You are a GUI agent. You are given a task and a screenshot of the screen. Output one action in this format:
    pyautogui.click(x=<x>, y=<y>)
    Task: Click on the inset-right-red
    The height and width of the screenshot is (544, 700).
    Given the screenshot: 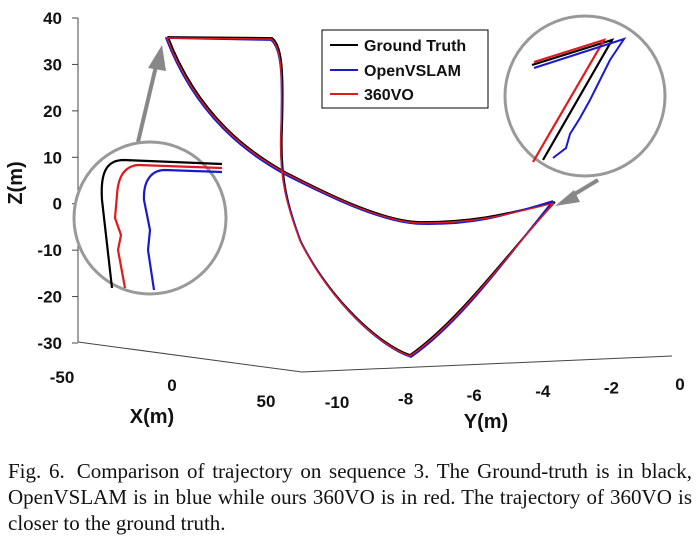 What is the action you would take?
    pyautogui.click(x=569, y=100)
    